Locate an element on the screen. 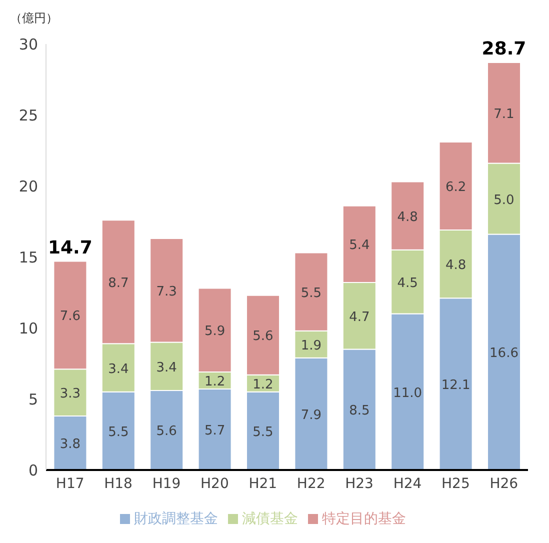 Image resolution: width=549 pixels, height=543 pixels. x-tick-label: H22 is located at coordinates (311, 484).